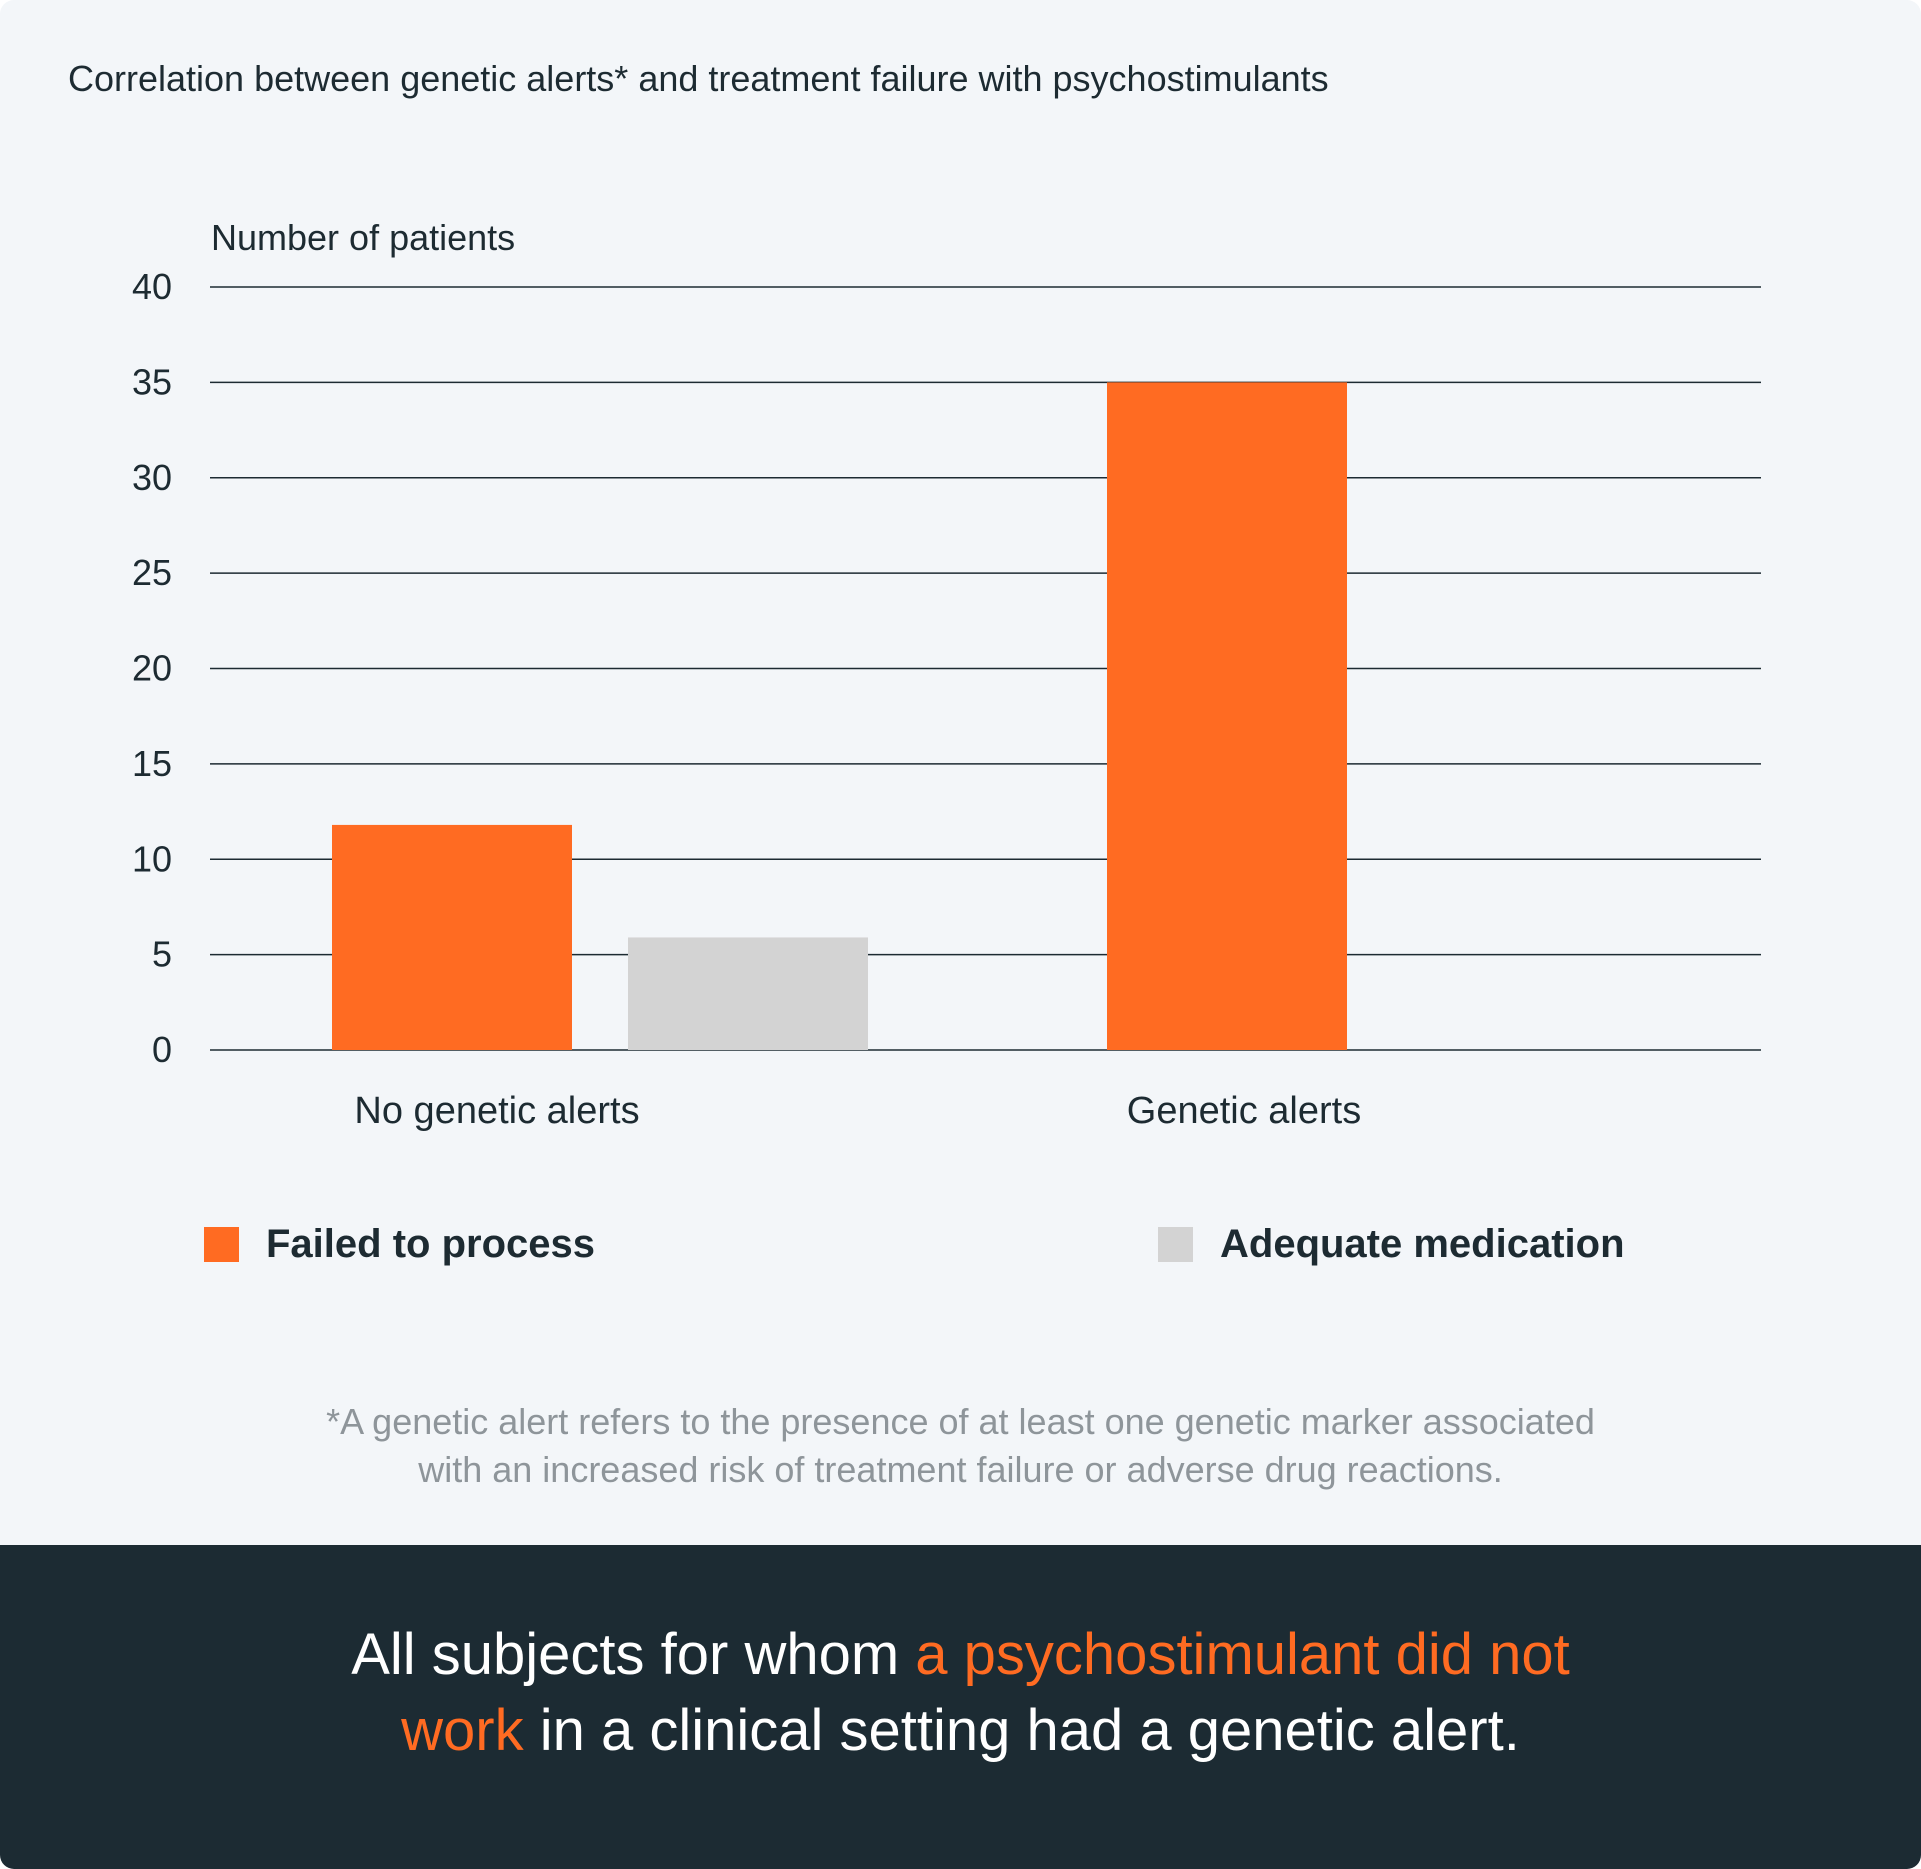 This screenshot has width=1921, height=1869. What do you see at coordinates (633, 1654) in the screenshot?
I see `summary-part-1: All subjects for whom` at bounding box center [633, 1654].